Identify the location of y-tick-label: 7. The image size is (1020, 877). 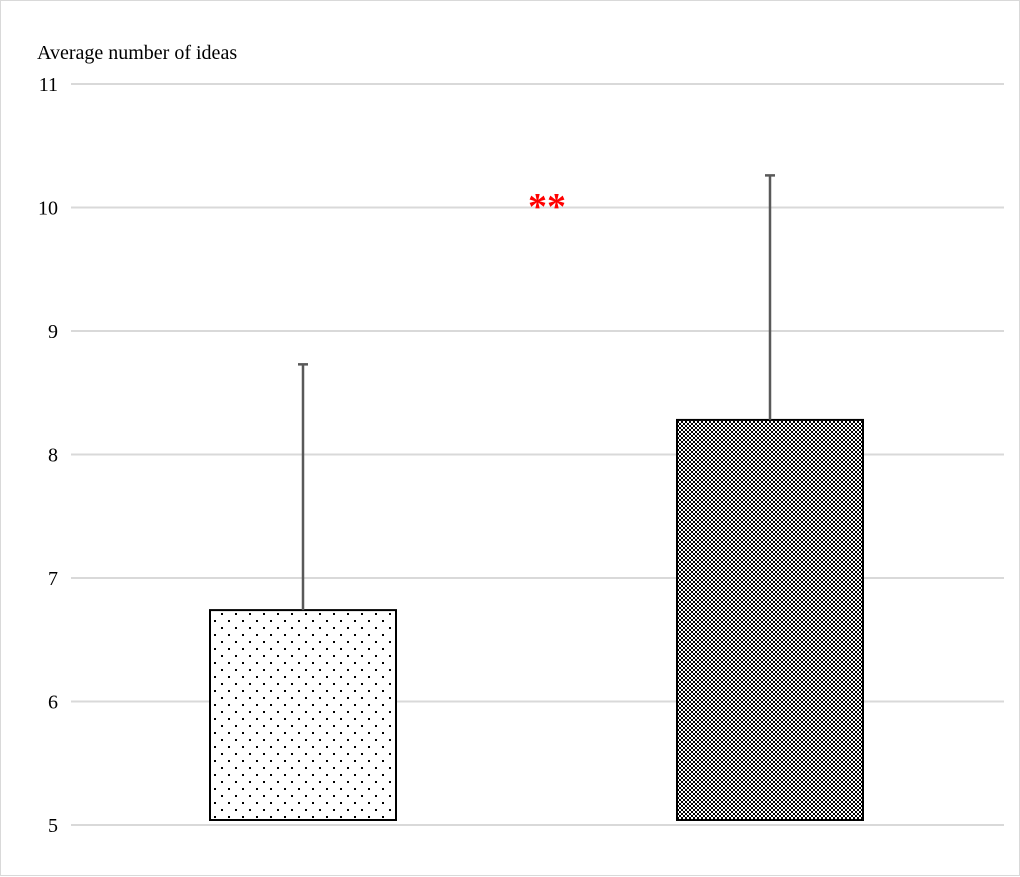
(53, 579).